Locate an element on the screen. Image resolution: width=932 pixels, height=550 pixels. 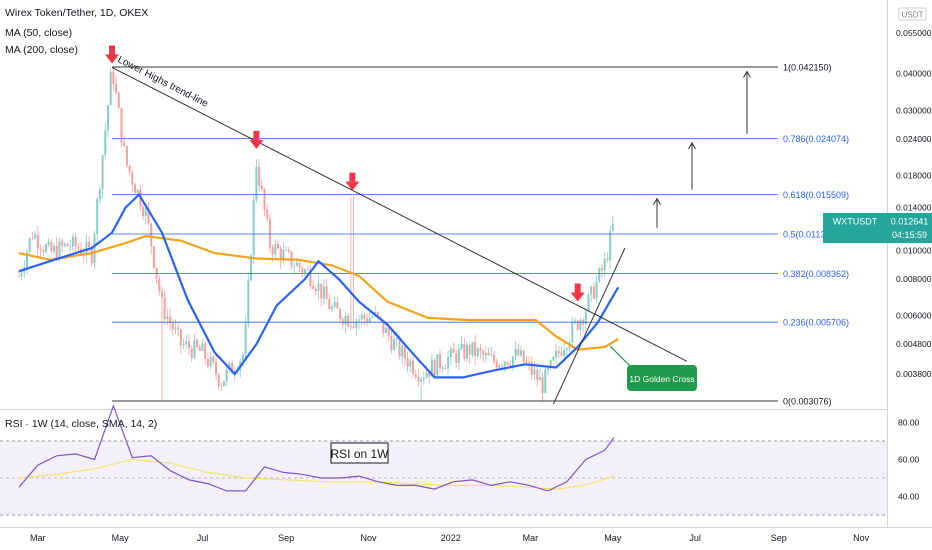
price-tick-label: 0.003800 is located at coordinates (914, 374).